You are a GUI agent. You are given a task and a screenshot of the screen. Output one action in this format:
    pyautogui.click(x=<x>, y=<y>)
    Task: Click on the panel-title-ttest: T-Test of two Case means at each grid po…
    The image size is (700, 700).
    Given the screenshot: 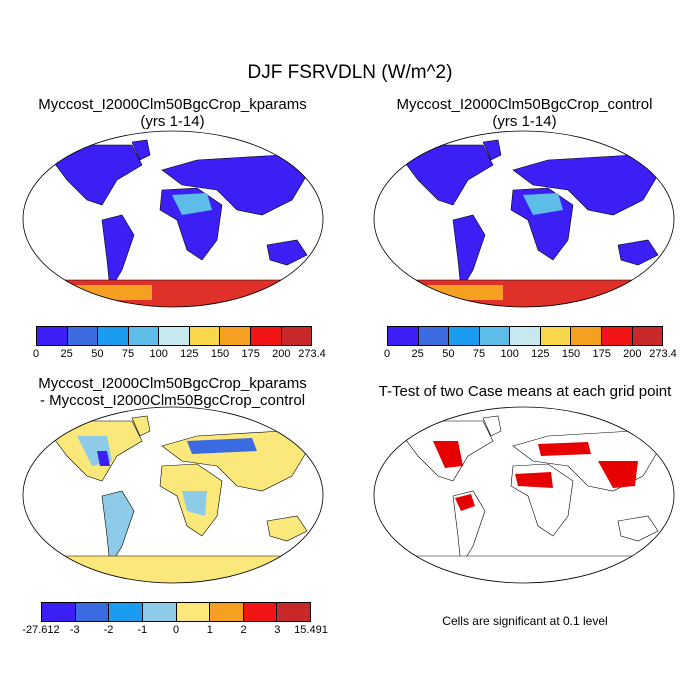 What is the action you would take?
    pyautogui.click(x=525, y=391)
    